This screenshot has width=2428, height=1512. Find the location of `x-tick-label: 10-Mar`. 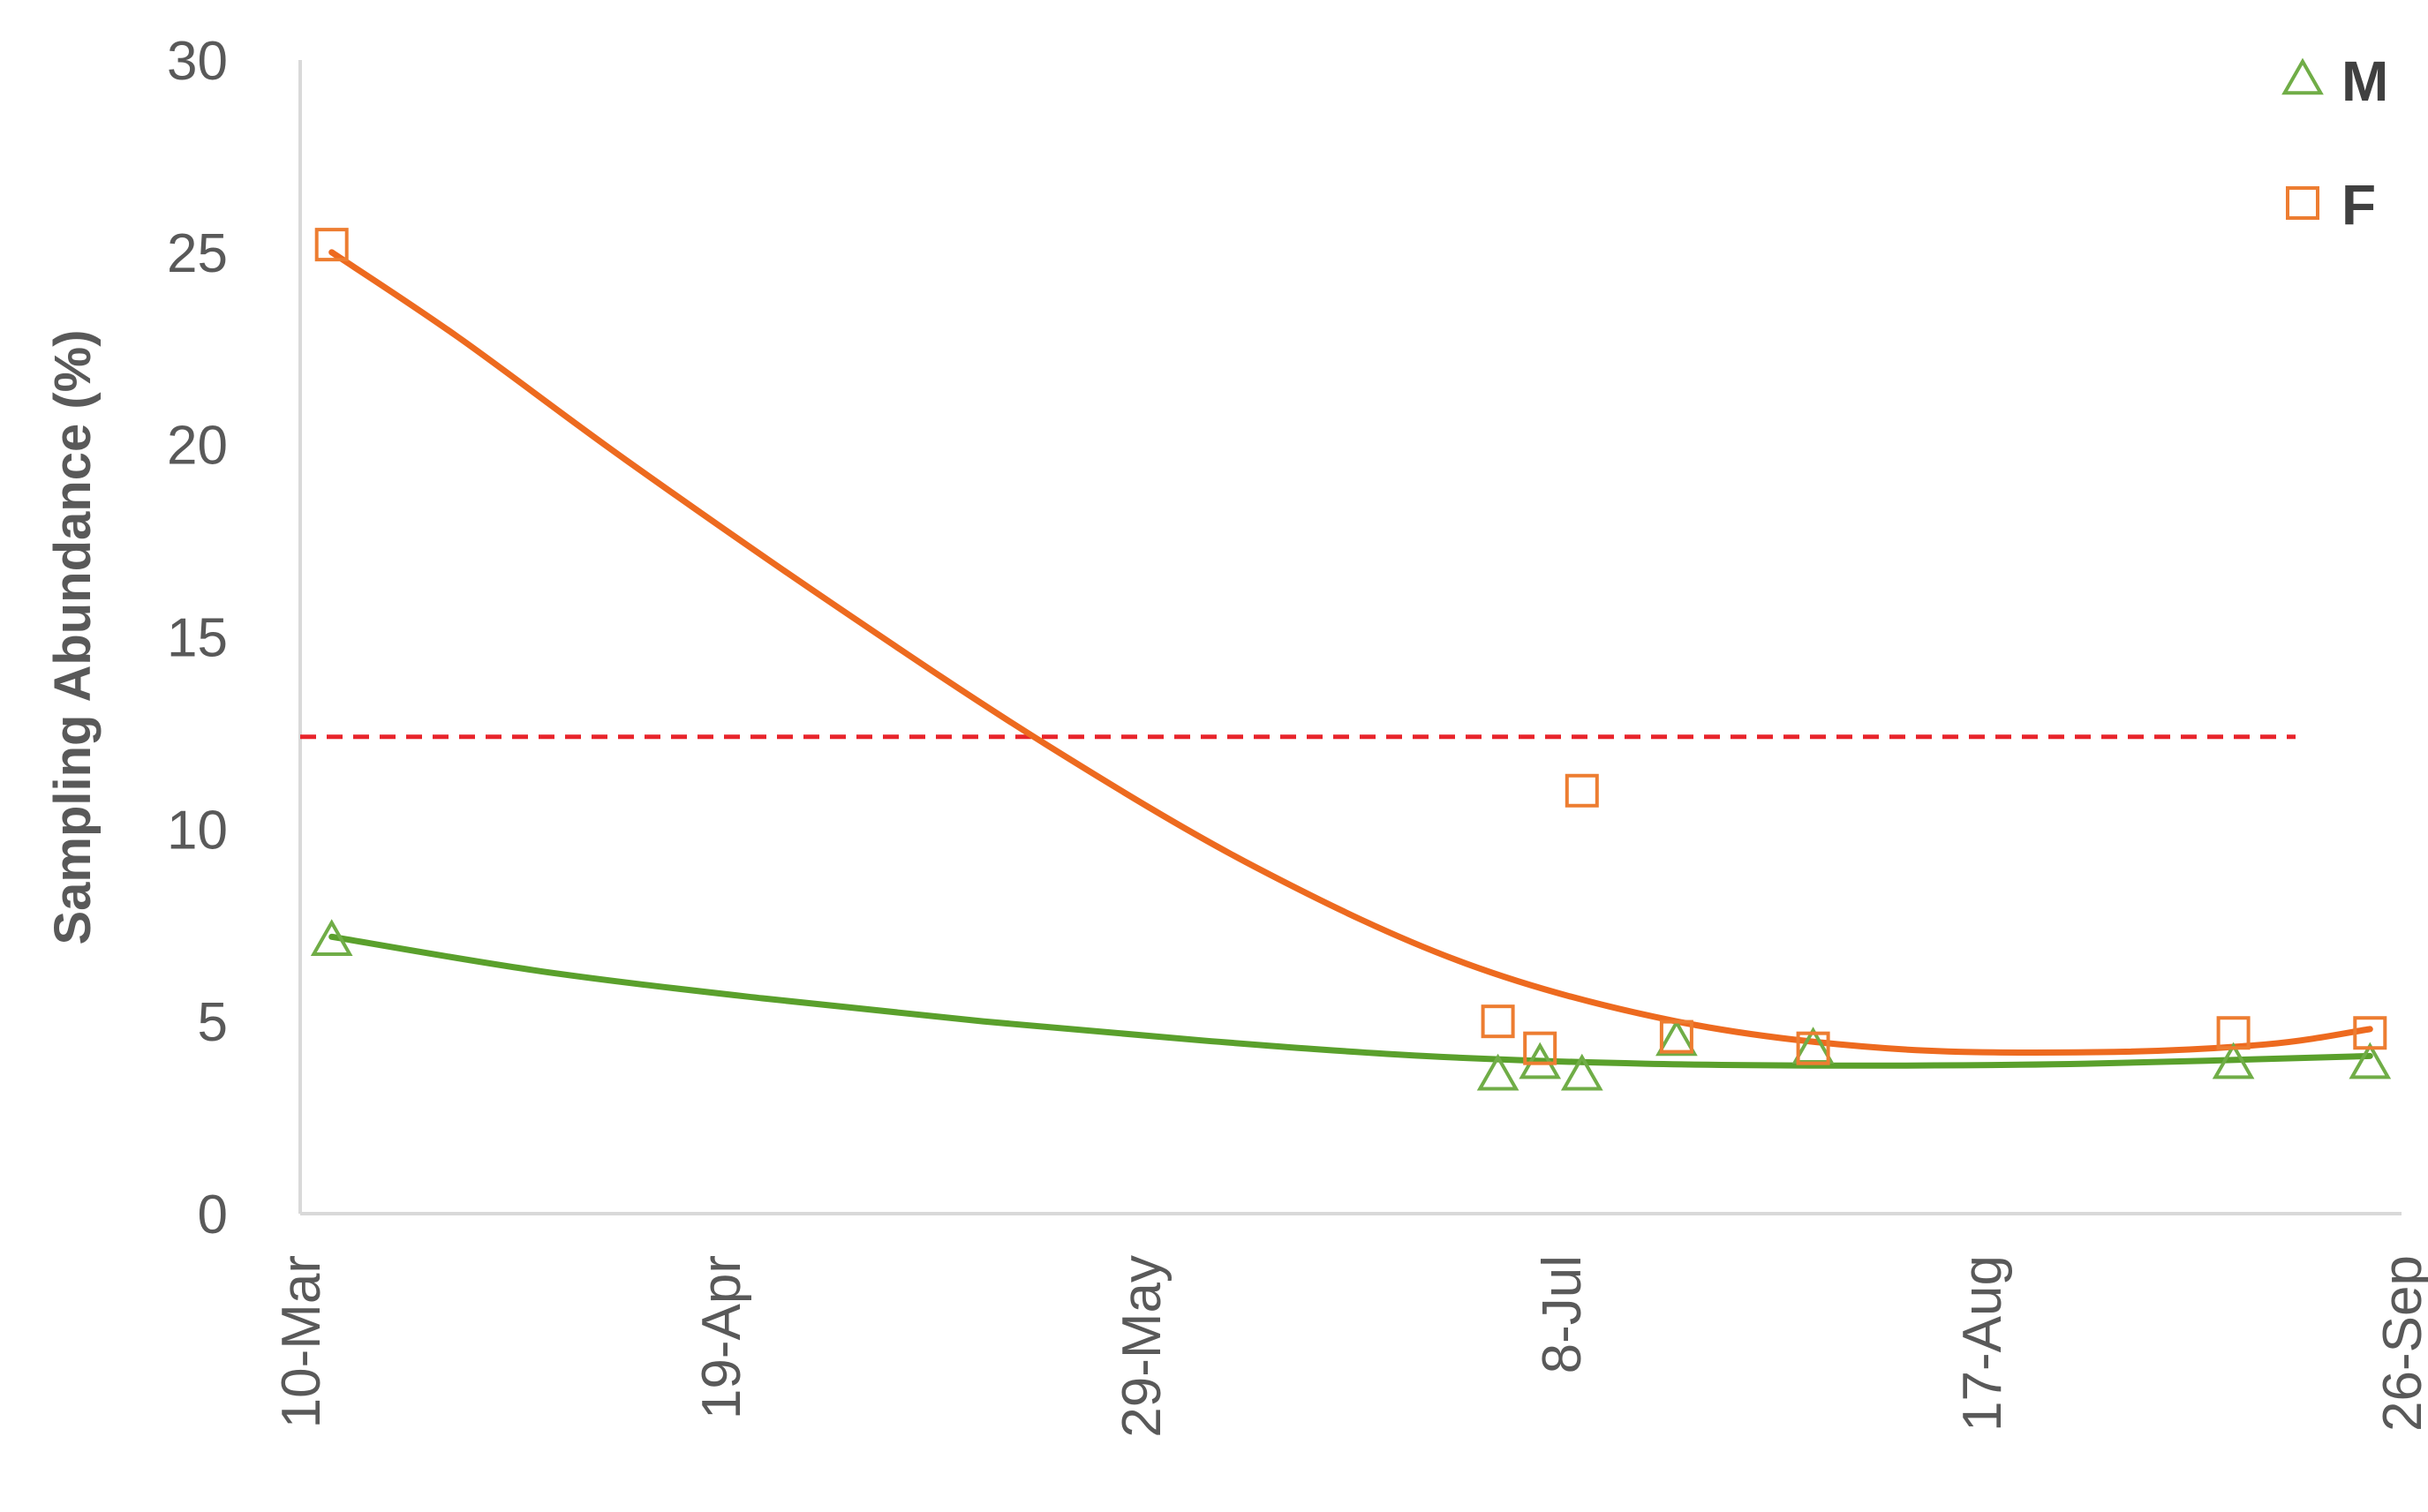

x-tick-label: 10-Mar is located at coordinates (301, 1341).